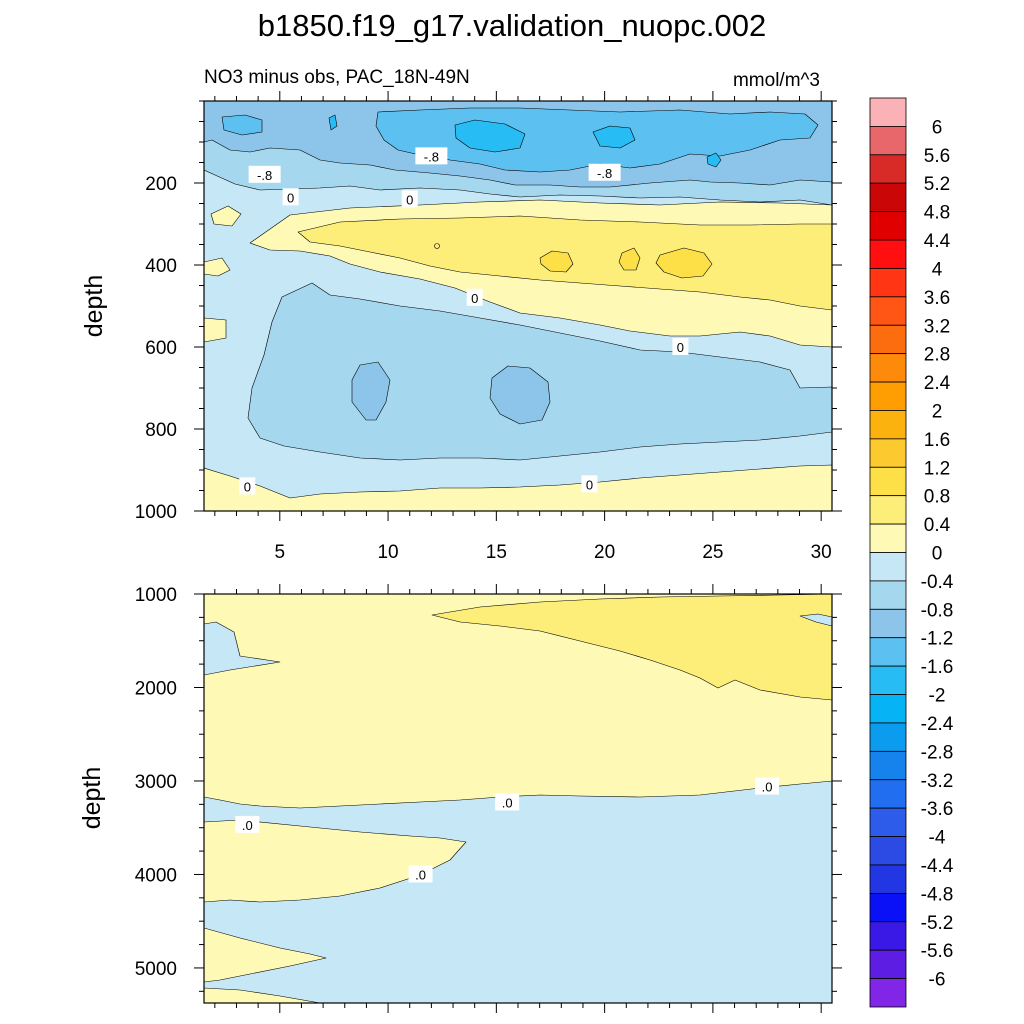  What do you see at coordinates (242, 125) in the screenshot?
I see `upper-fill-neg16-west` at bounding box center [242, 125].